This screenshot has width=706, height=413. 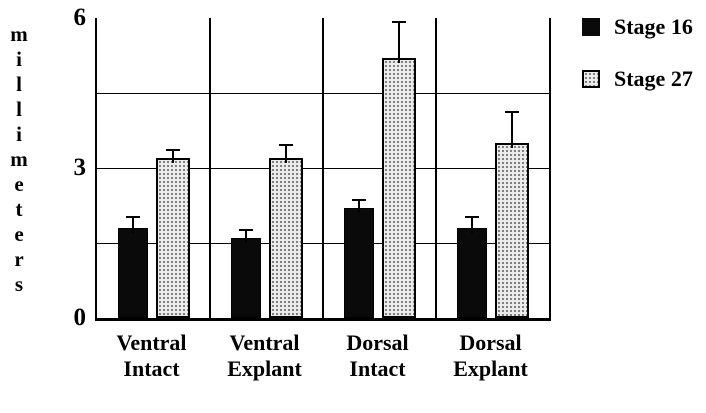 I want to click on legend: Stage 16 Stage 27, so click(x=637, y=68).